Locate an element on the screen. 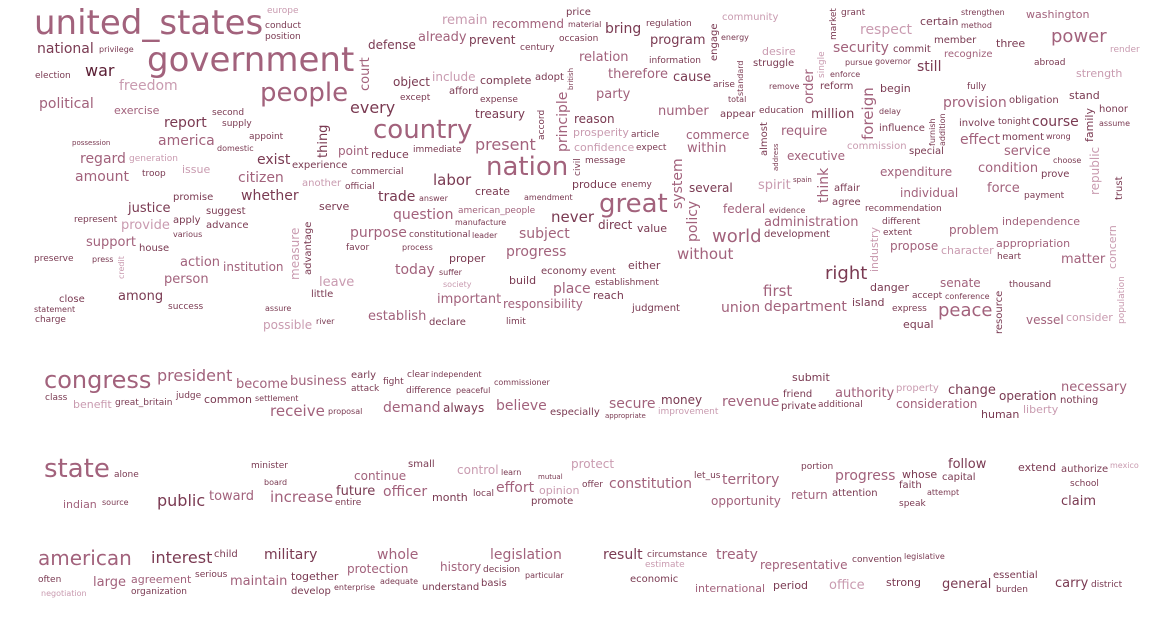 The width and height of the screenshot is (1169, 622). cloud-word: public is located at coordinates (181, 500).